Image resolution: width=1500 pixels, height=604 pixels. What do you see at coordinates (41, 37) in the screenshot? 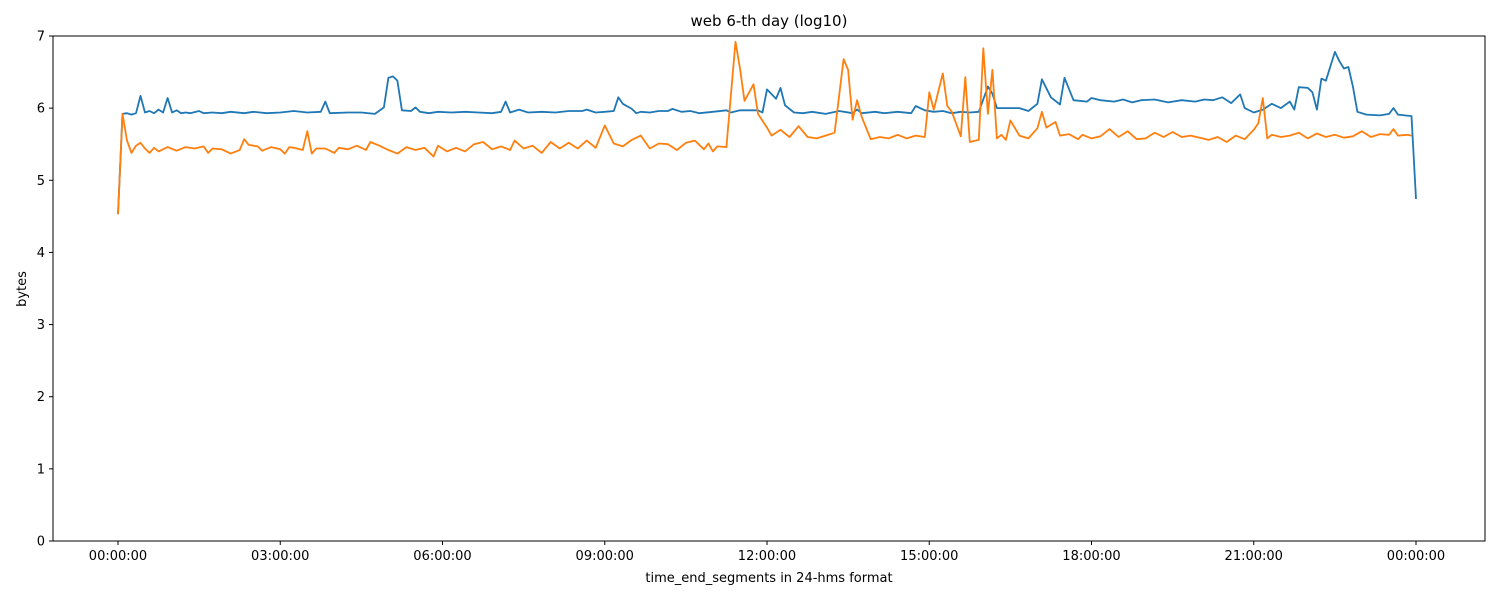
I see `y-tick-label: 7` at bounding box center [41, 37].